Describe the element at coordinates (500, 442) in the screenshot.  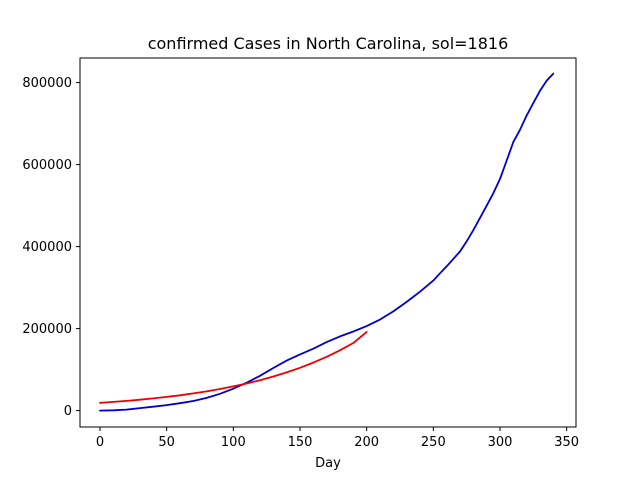
I see `x-tick-label: 300` at that location.